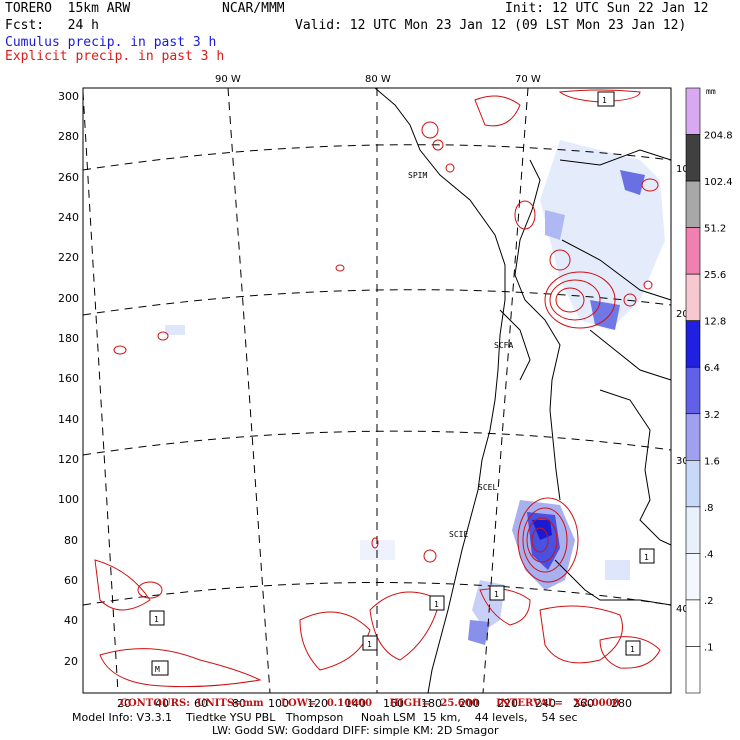 Image resolution: width=740 pixels, height=740 pixels. Describe the element at coordinates (711, 91) in the screenshot. I see `legend-unit: mm` at that location.